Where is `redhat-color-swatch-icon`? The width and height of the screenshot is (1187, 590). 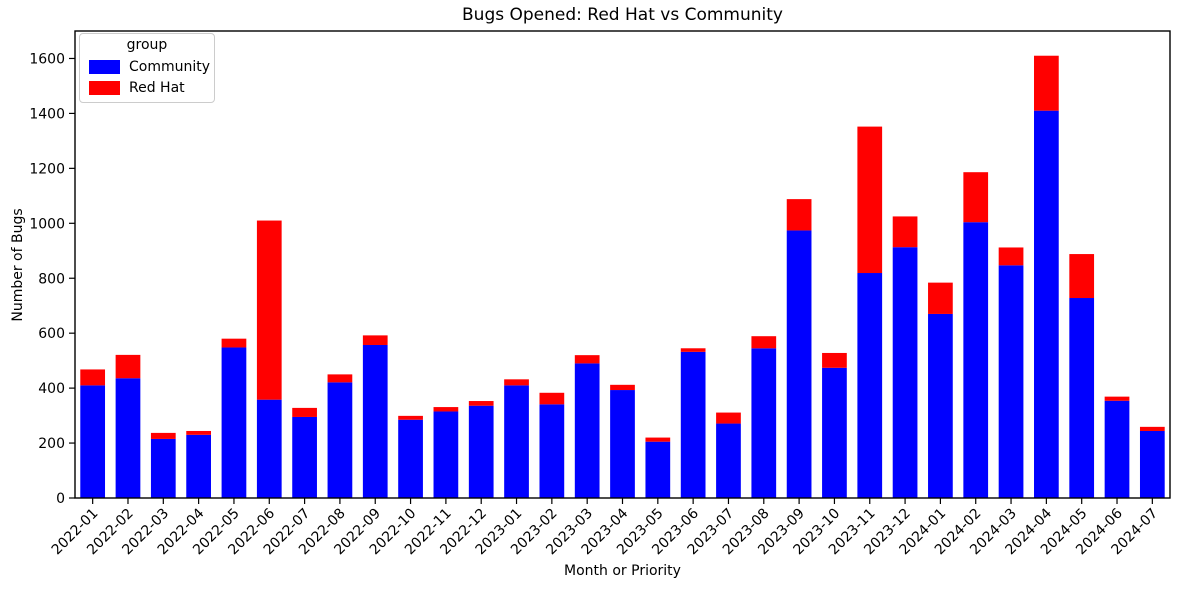 redhat-color-swatch-icon is located at coordinates (104, 87).